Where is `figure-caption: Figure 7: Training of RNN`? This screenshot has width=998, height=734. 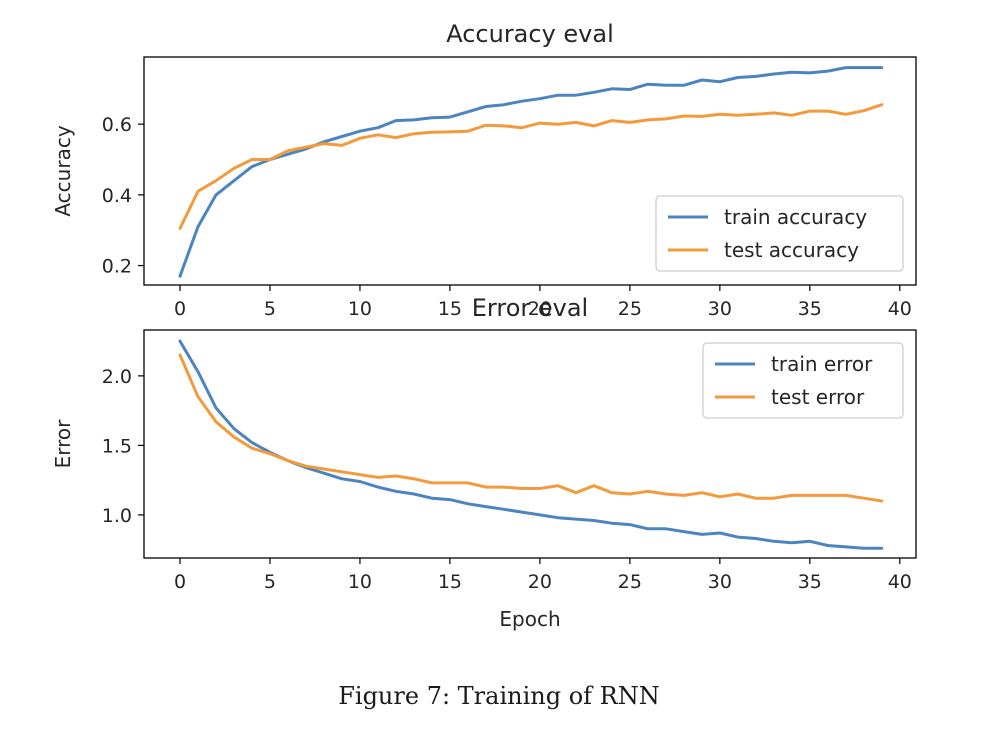 figure-caption: Figure 7: Training of RNN is located at coordinates (499, 696).